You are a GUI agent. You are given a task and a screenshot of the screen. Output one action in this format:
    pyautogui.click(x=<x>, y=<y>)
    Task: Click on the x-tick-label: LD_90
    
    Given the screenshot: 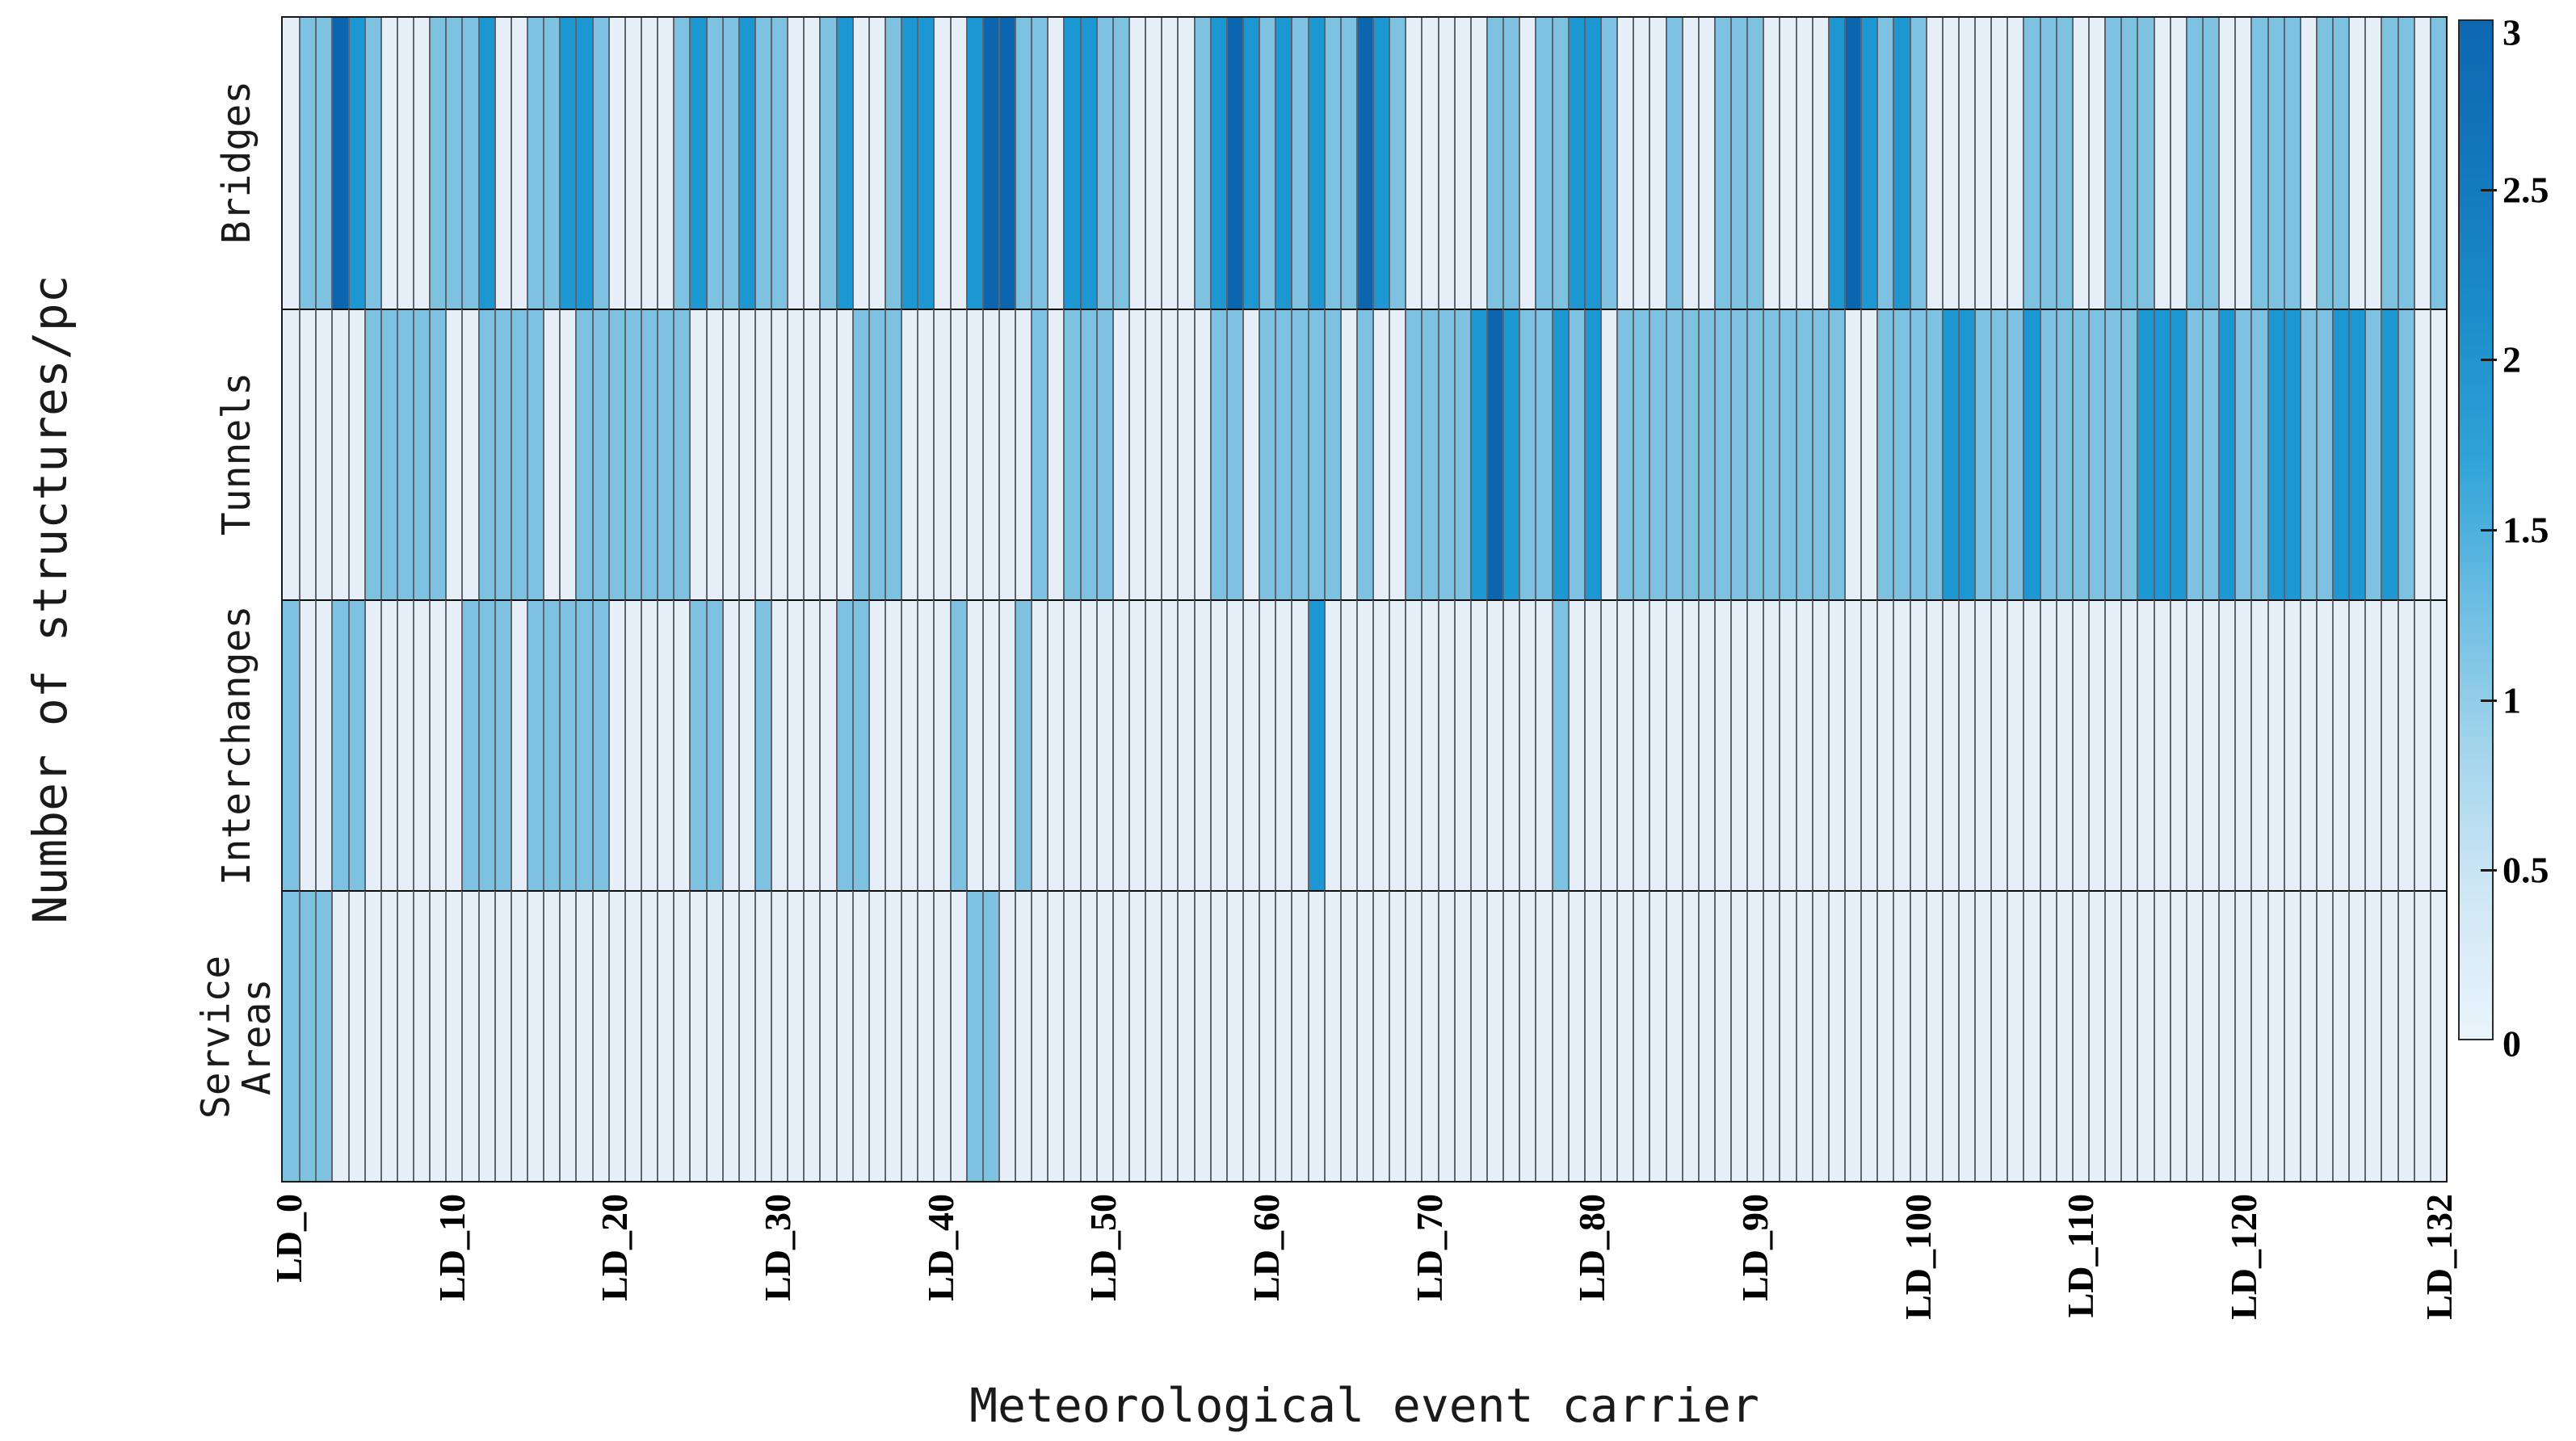 What is the action you would take?
    pyautogui.click(x=1754, y=1247)
    